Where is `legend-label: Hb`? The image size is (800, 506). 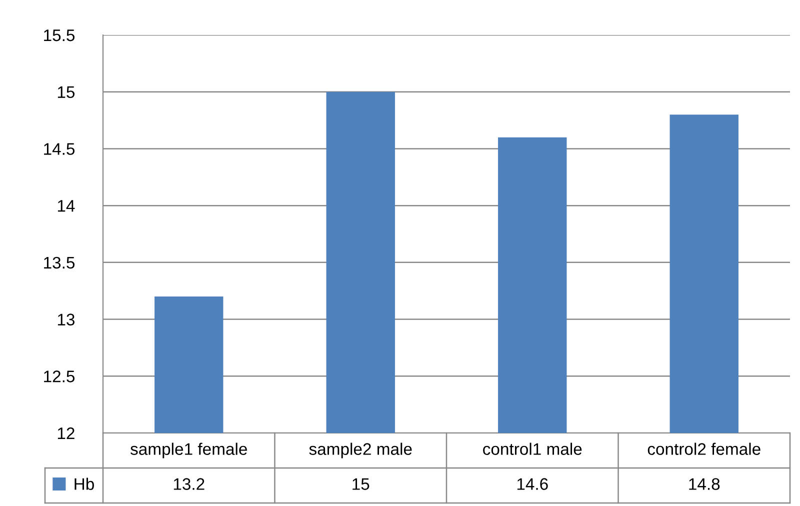
legend-label: Hb is located at coordinates (84, 484).